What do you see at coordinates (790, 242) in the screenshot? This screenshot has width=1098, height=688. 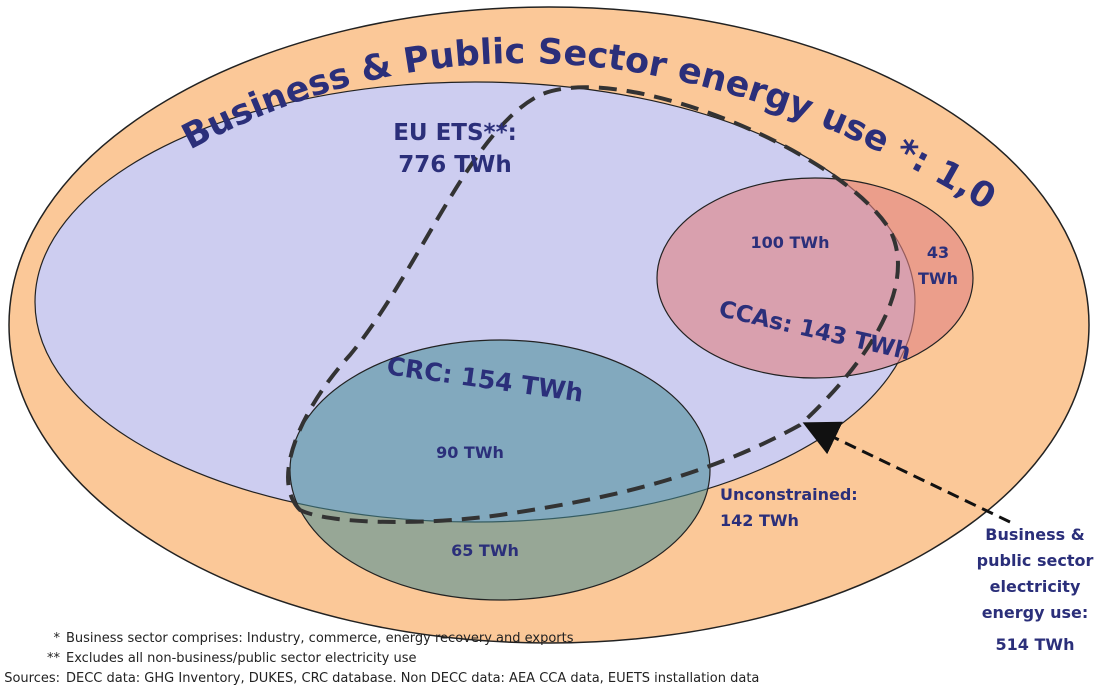 I see `label: 100 TWh` at bounding box center [790, 242].